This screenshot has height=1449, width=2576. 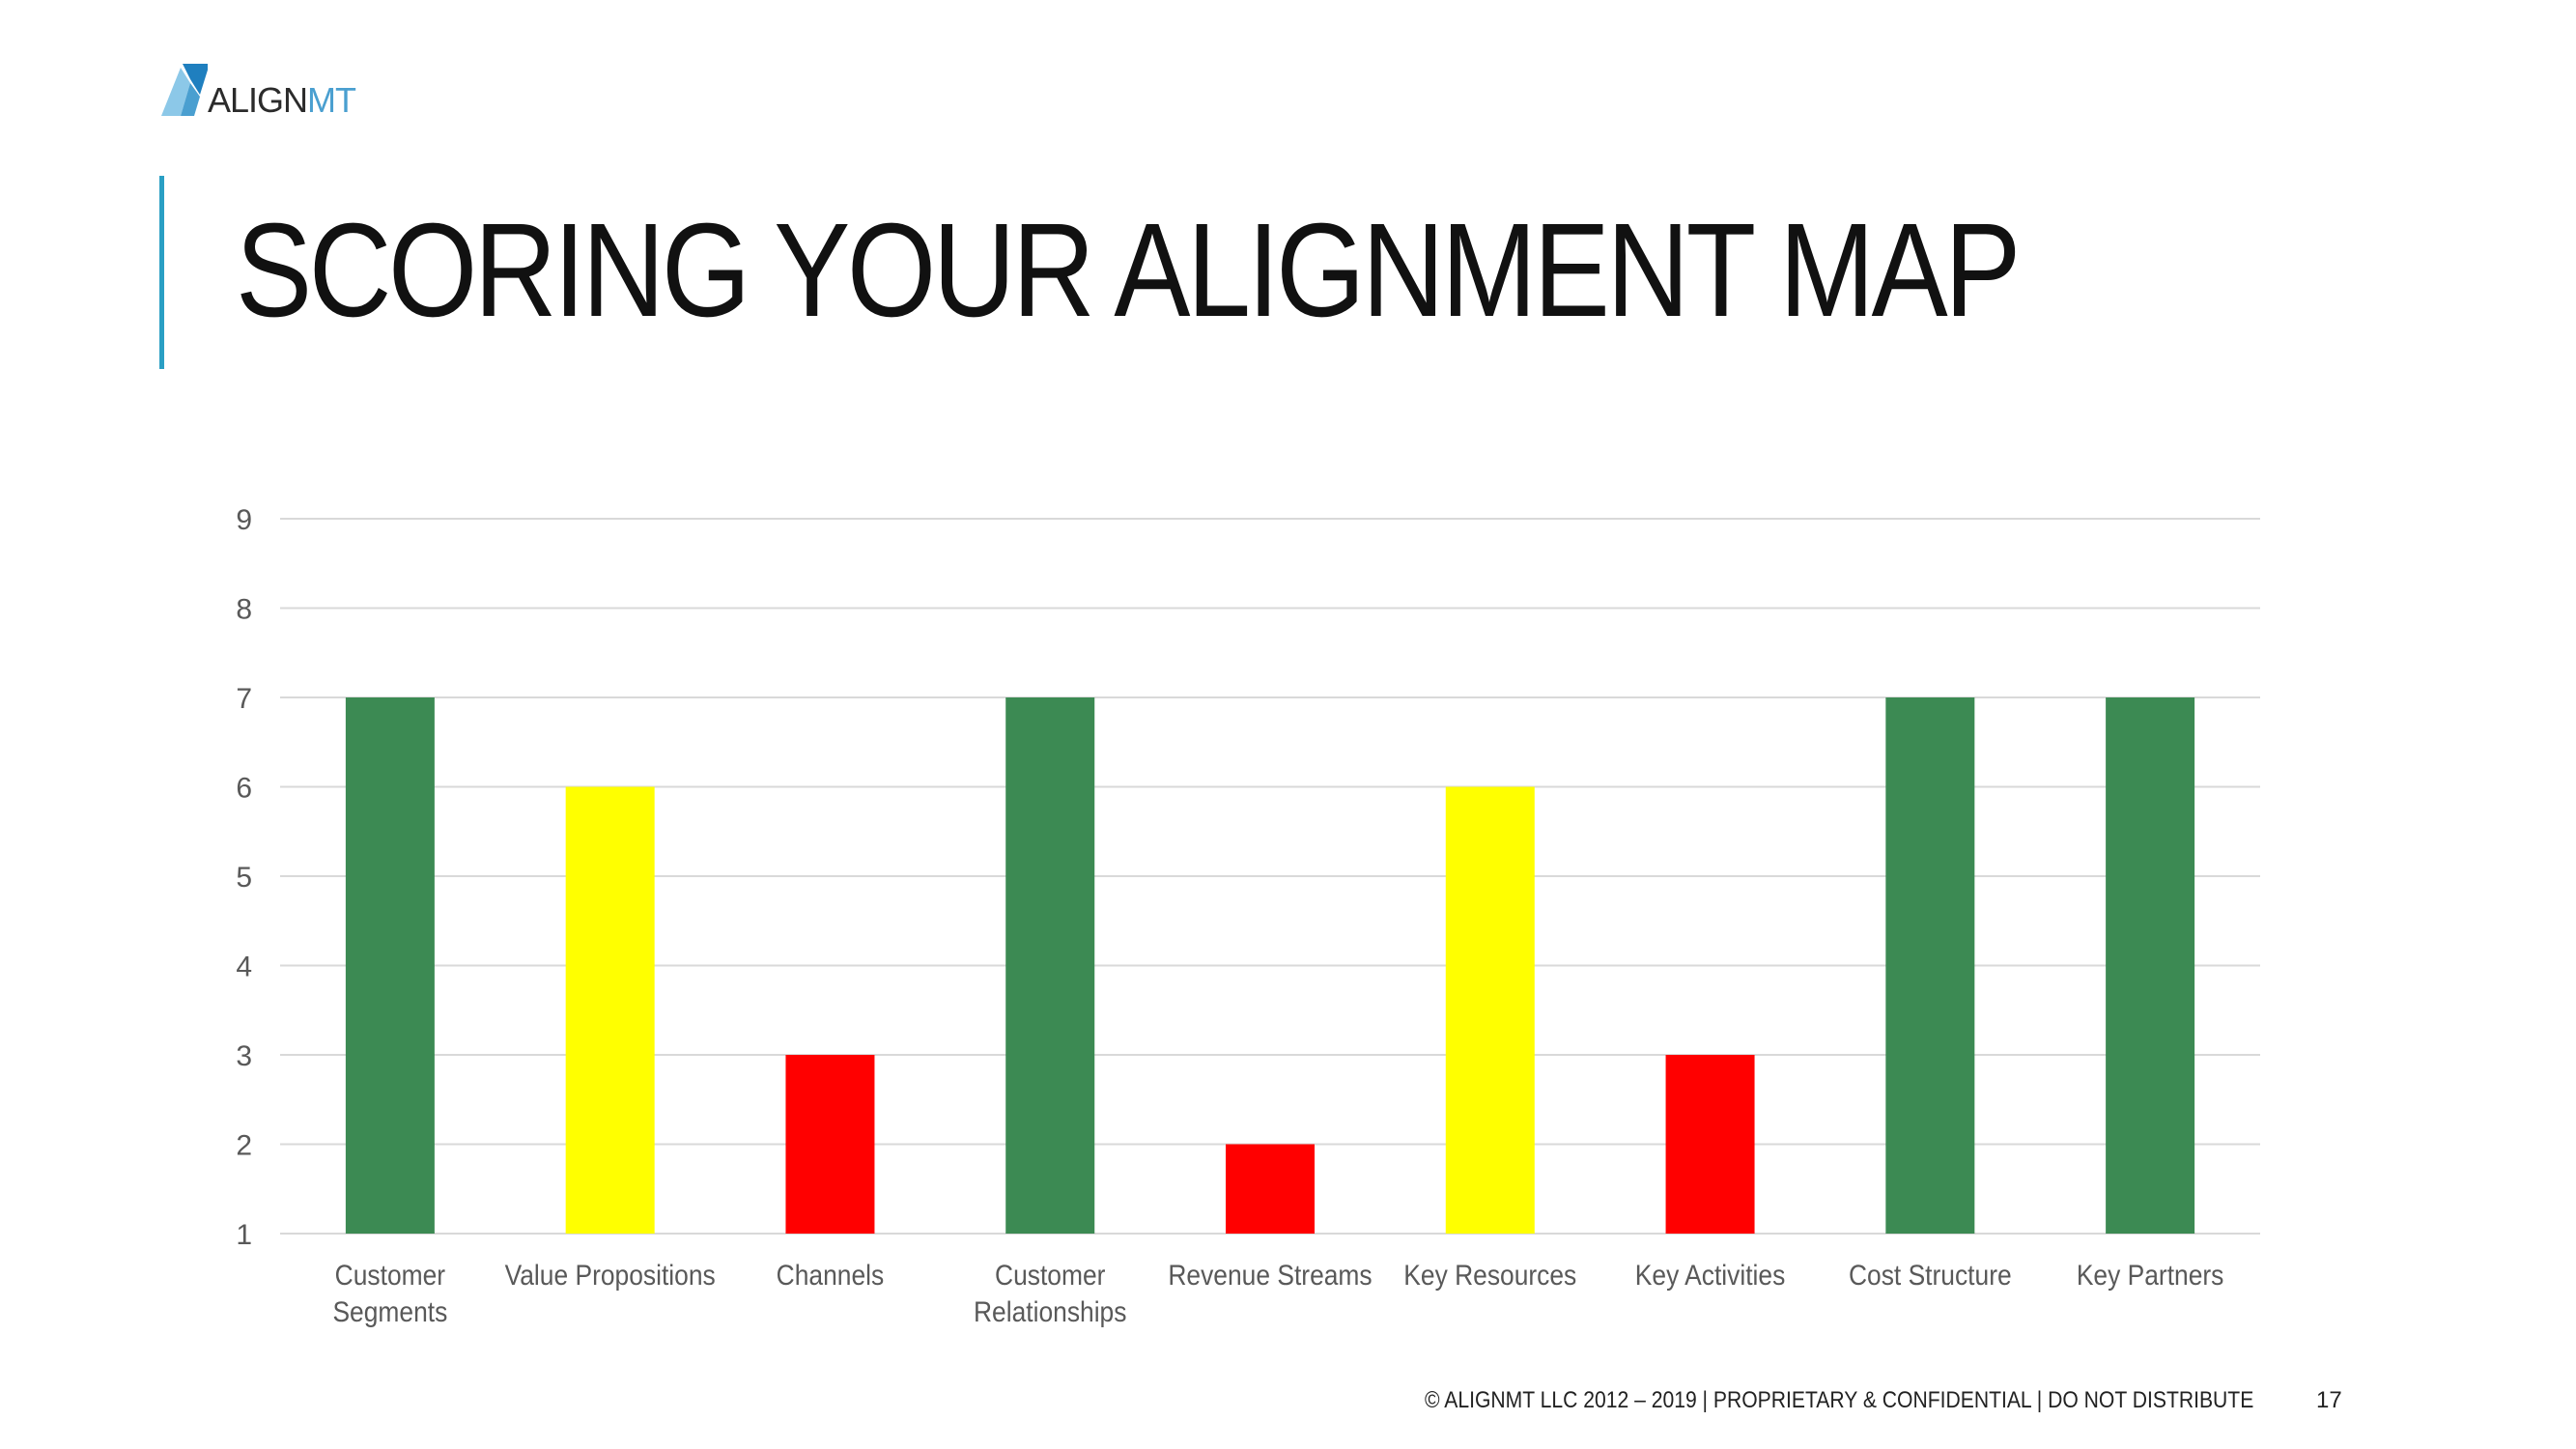 What do you see at coordinates (244, 1235) in the screenshot?
I see `y-tick-label: 1` at bounding box center [244, 1235].